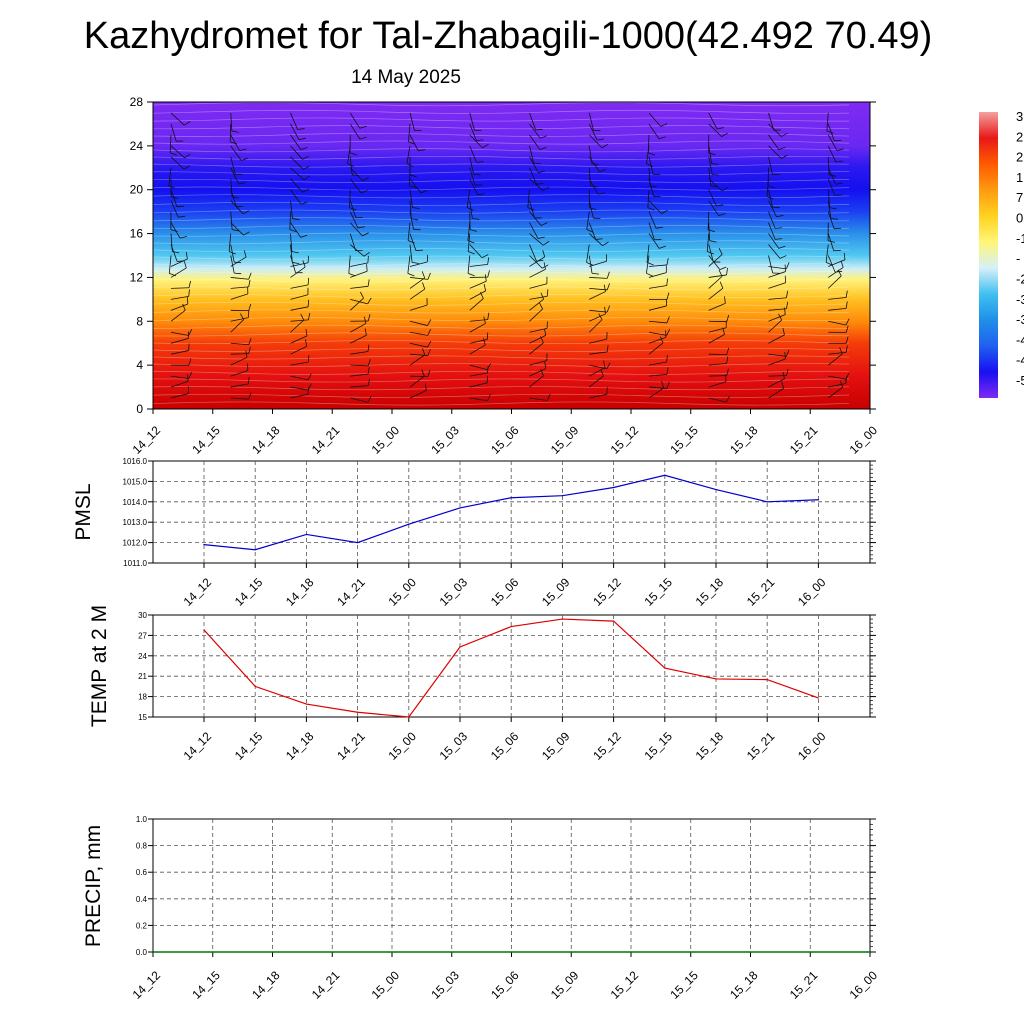 This screenshot has width=1024, height=1024. I want to click on x-tick-label: 15_21, so click(761, 746).